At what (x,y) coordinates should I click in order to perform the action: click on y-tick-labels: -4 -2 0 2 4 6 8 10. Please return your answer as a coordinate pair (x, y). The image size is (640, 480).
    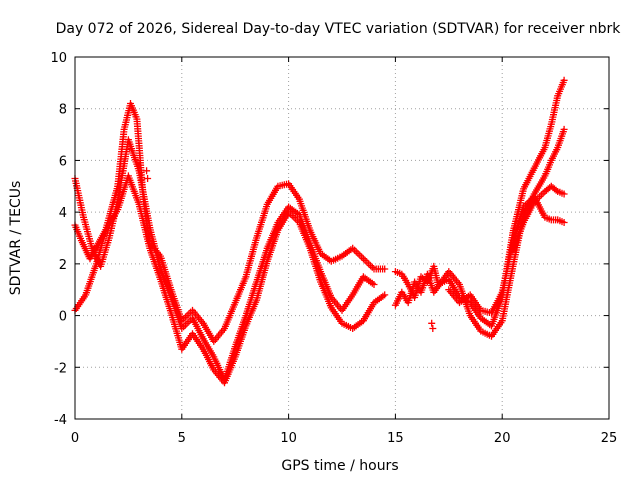
    Looking at the image, I should click on (58, 239).